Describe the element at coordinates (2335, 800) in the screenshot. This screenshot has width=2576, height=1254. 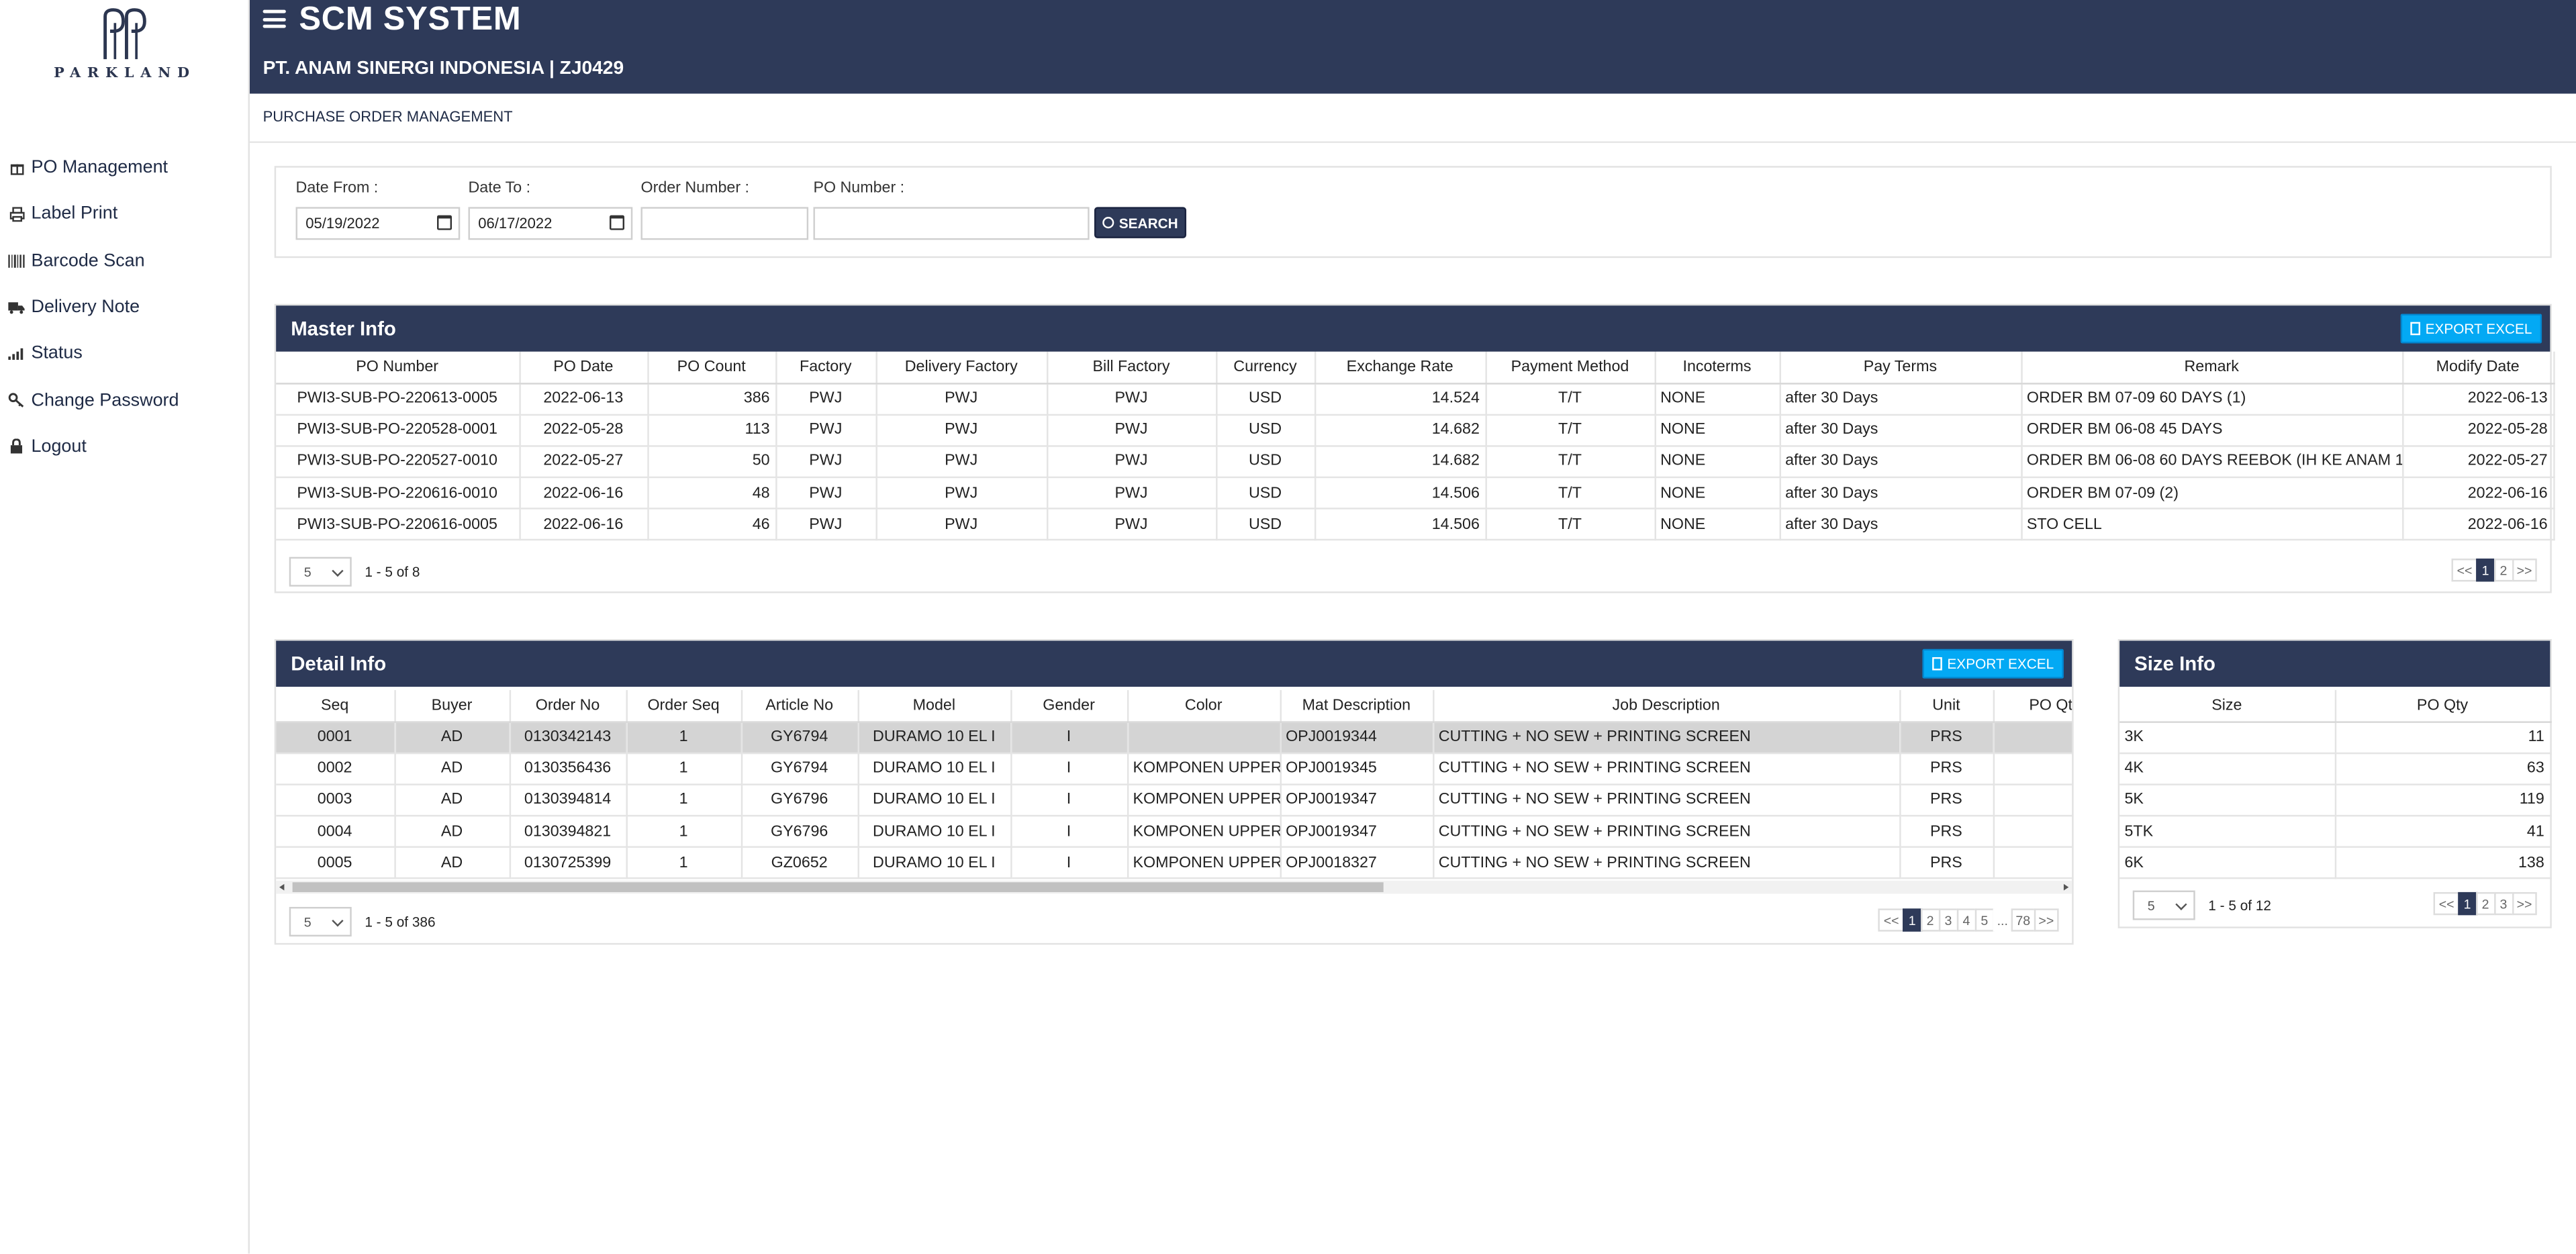
I see `table-row: 5K 119` at that location.